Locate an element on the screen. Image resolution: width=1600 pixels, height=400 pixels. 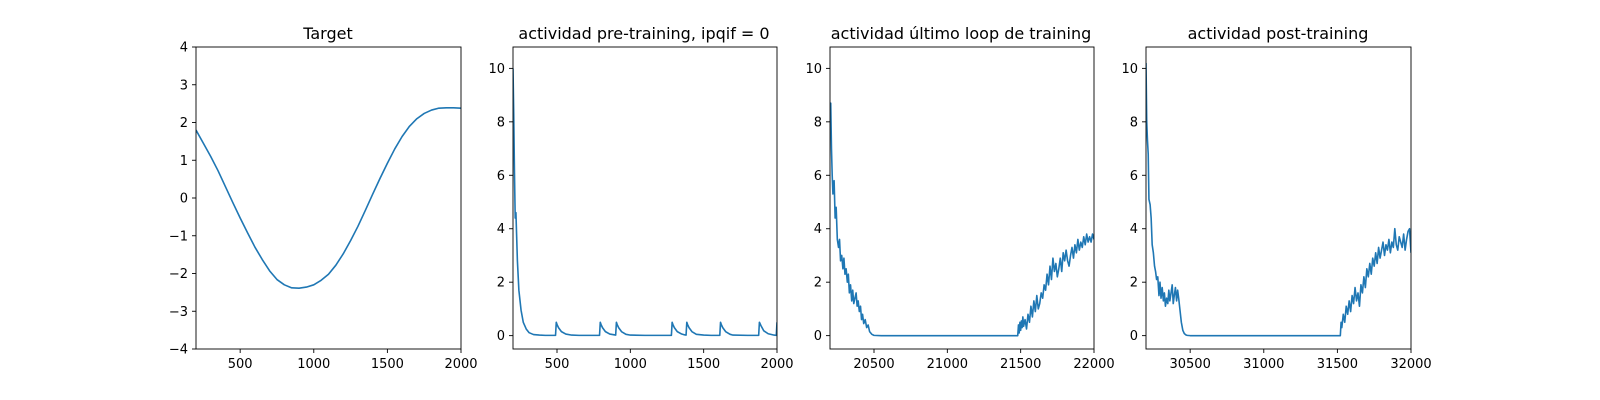
y-tick-label: −4 is located at coordinates (178, 350).